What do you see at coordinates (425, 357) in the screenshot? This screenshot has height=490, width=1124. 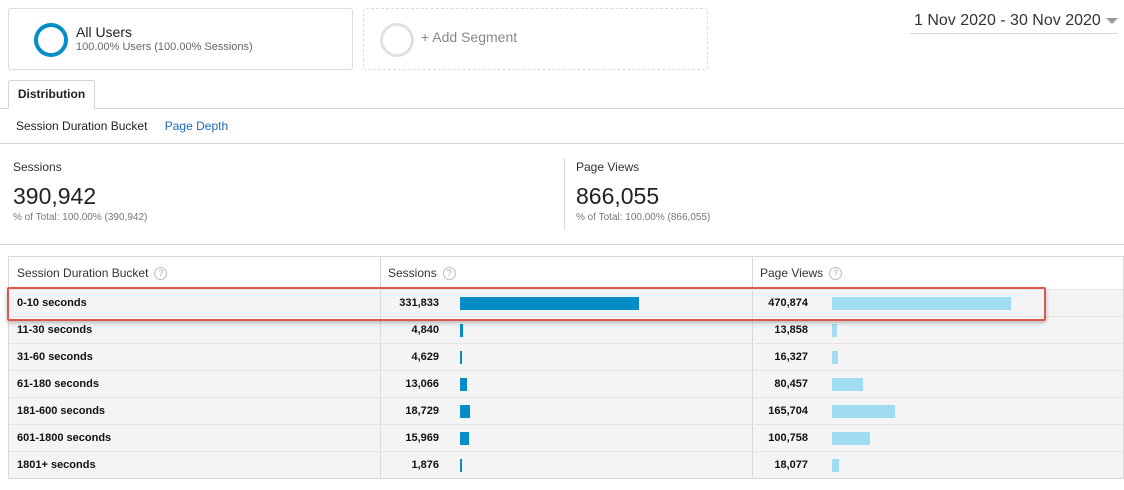 I see `row-sessions-value: 4,629` at bounding box center [425, 357].